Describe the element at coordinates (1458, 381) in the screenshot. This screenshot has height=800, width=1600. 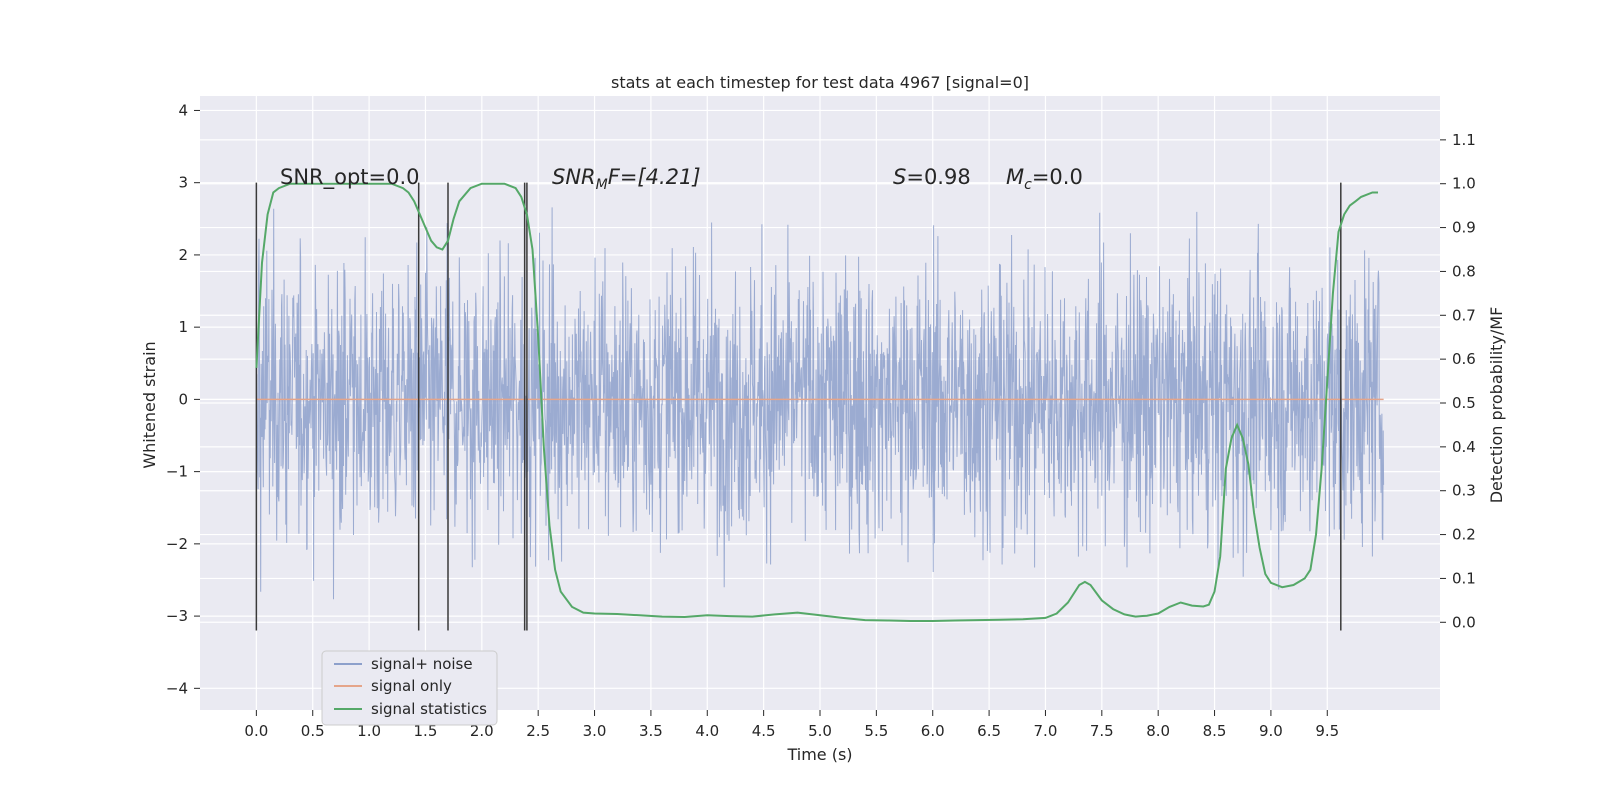
I see `y-right-axis-ticks: 0.0 0.1 0.2 0.3 0.4 0.5 0.6 0.7 0.8 0.9 1.0 1.1` at that location.